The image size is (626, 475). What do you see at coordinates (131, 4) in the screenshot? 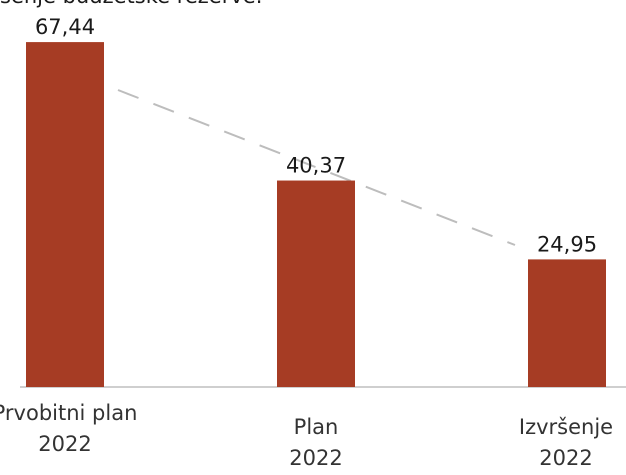
I see `chart-title: šenje budžetske rezerve.` at bounding box center [131, 4].